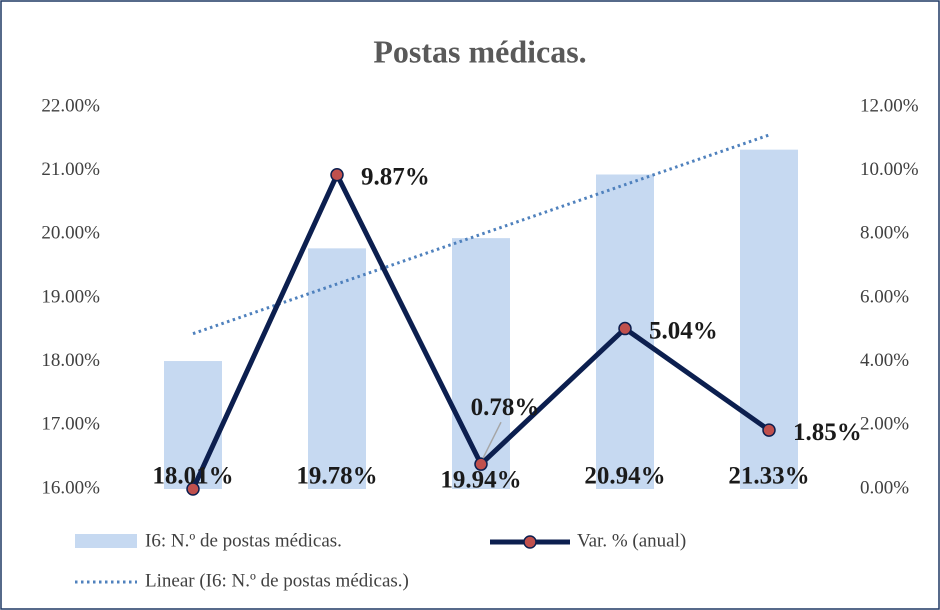 Image resolution: width=940 pixels, height=610 pixels. What do you see at coordinates (395, 177) in the screenshot?
I see `line-data-label: 9.87%` at bounding box center [395, 177].